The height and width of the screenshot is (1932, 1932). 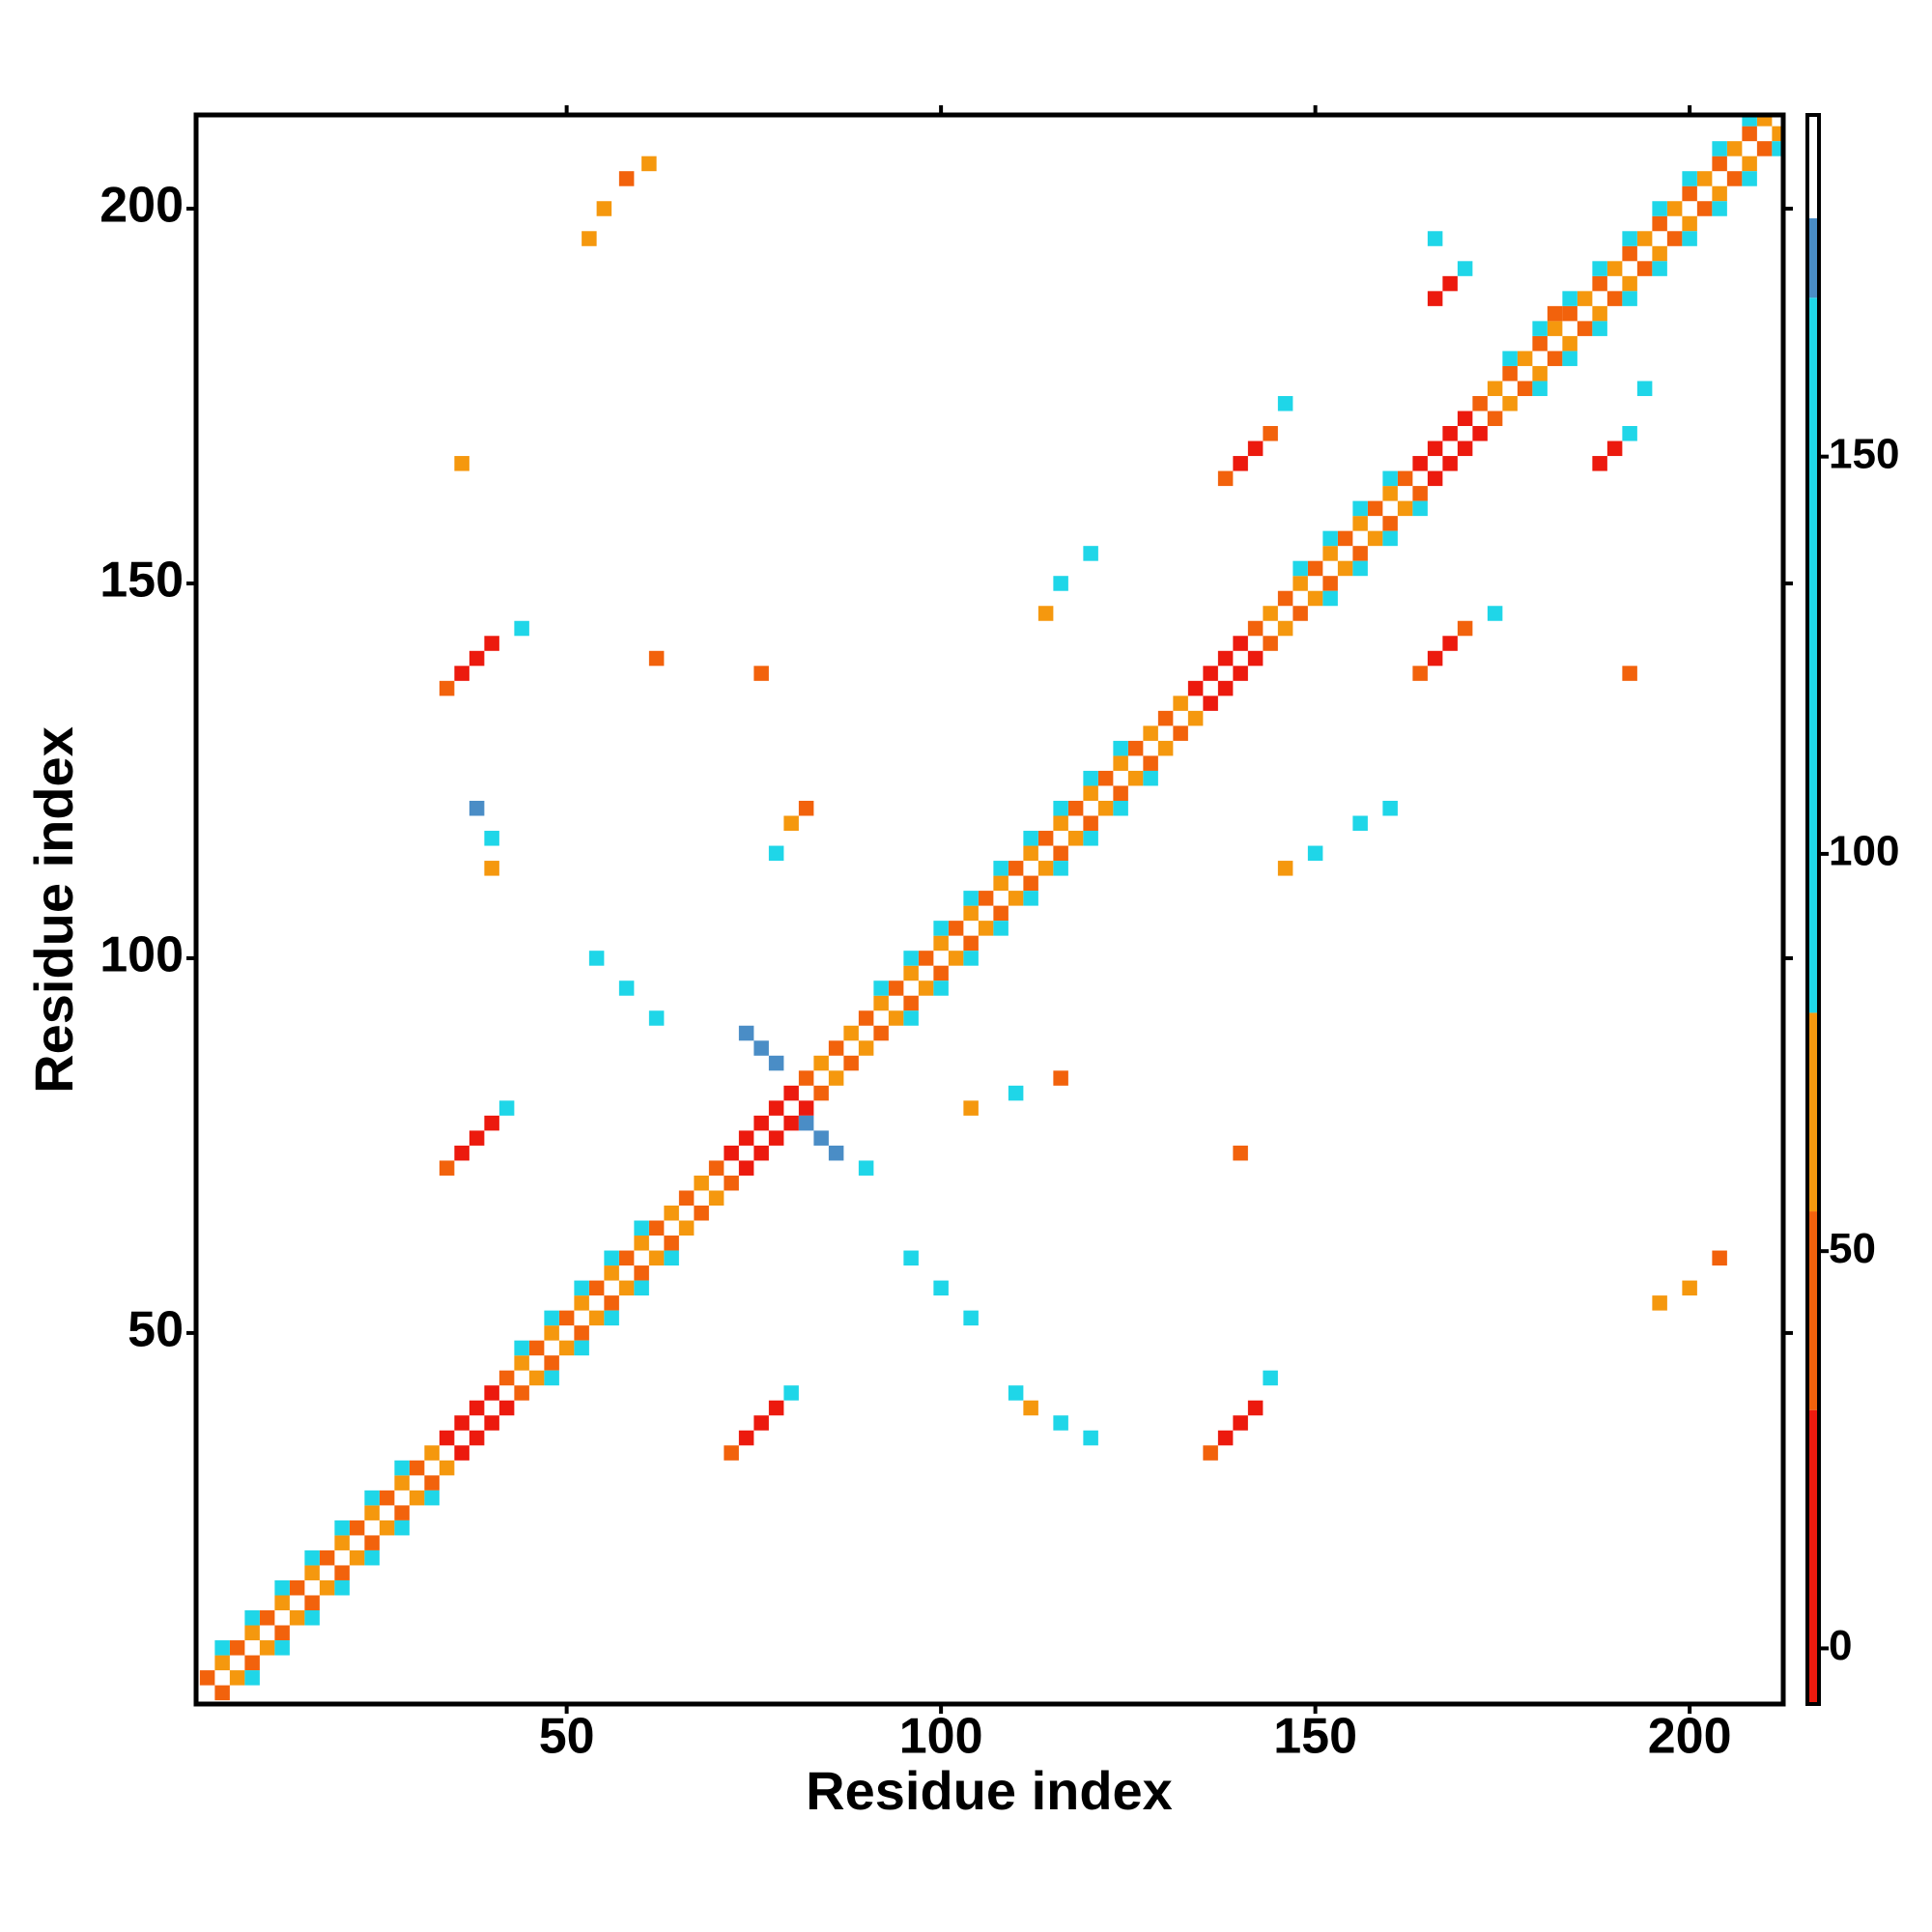 I want to click on colorbar-tick-label: 100, so click(x=1864, y=851).